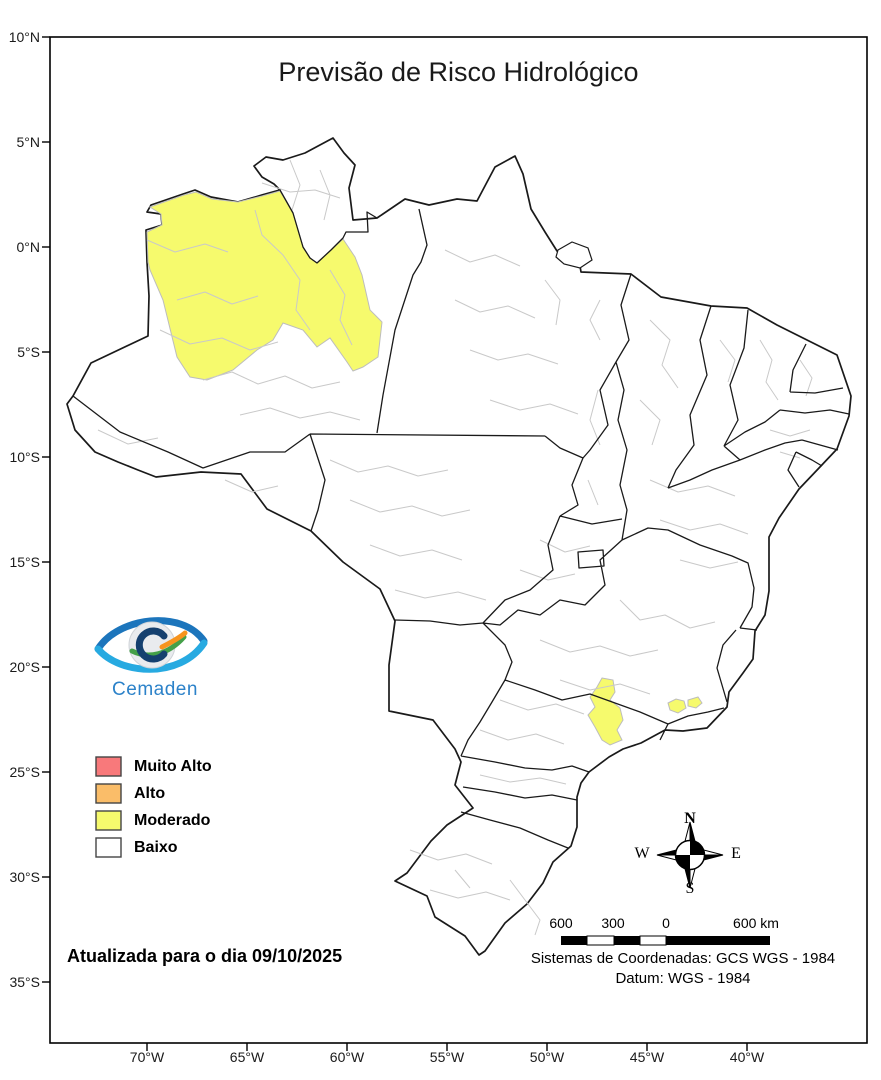  I want to click on cemaden-logo-caption: Cemaden, so click(155, 689).